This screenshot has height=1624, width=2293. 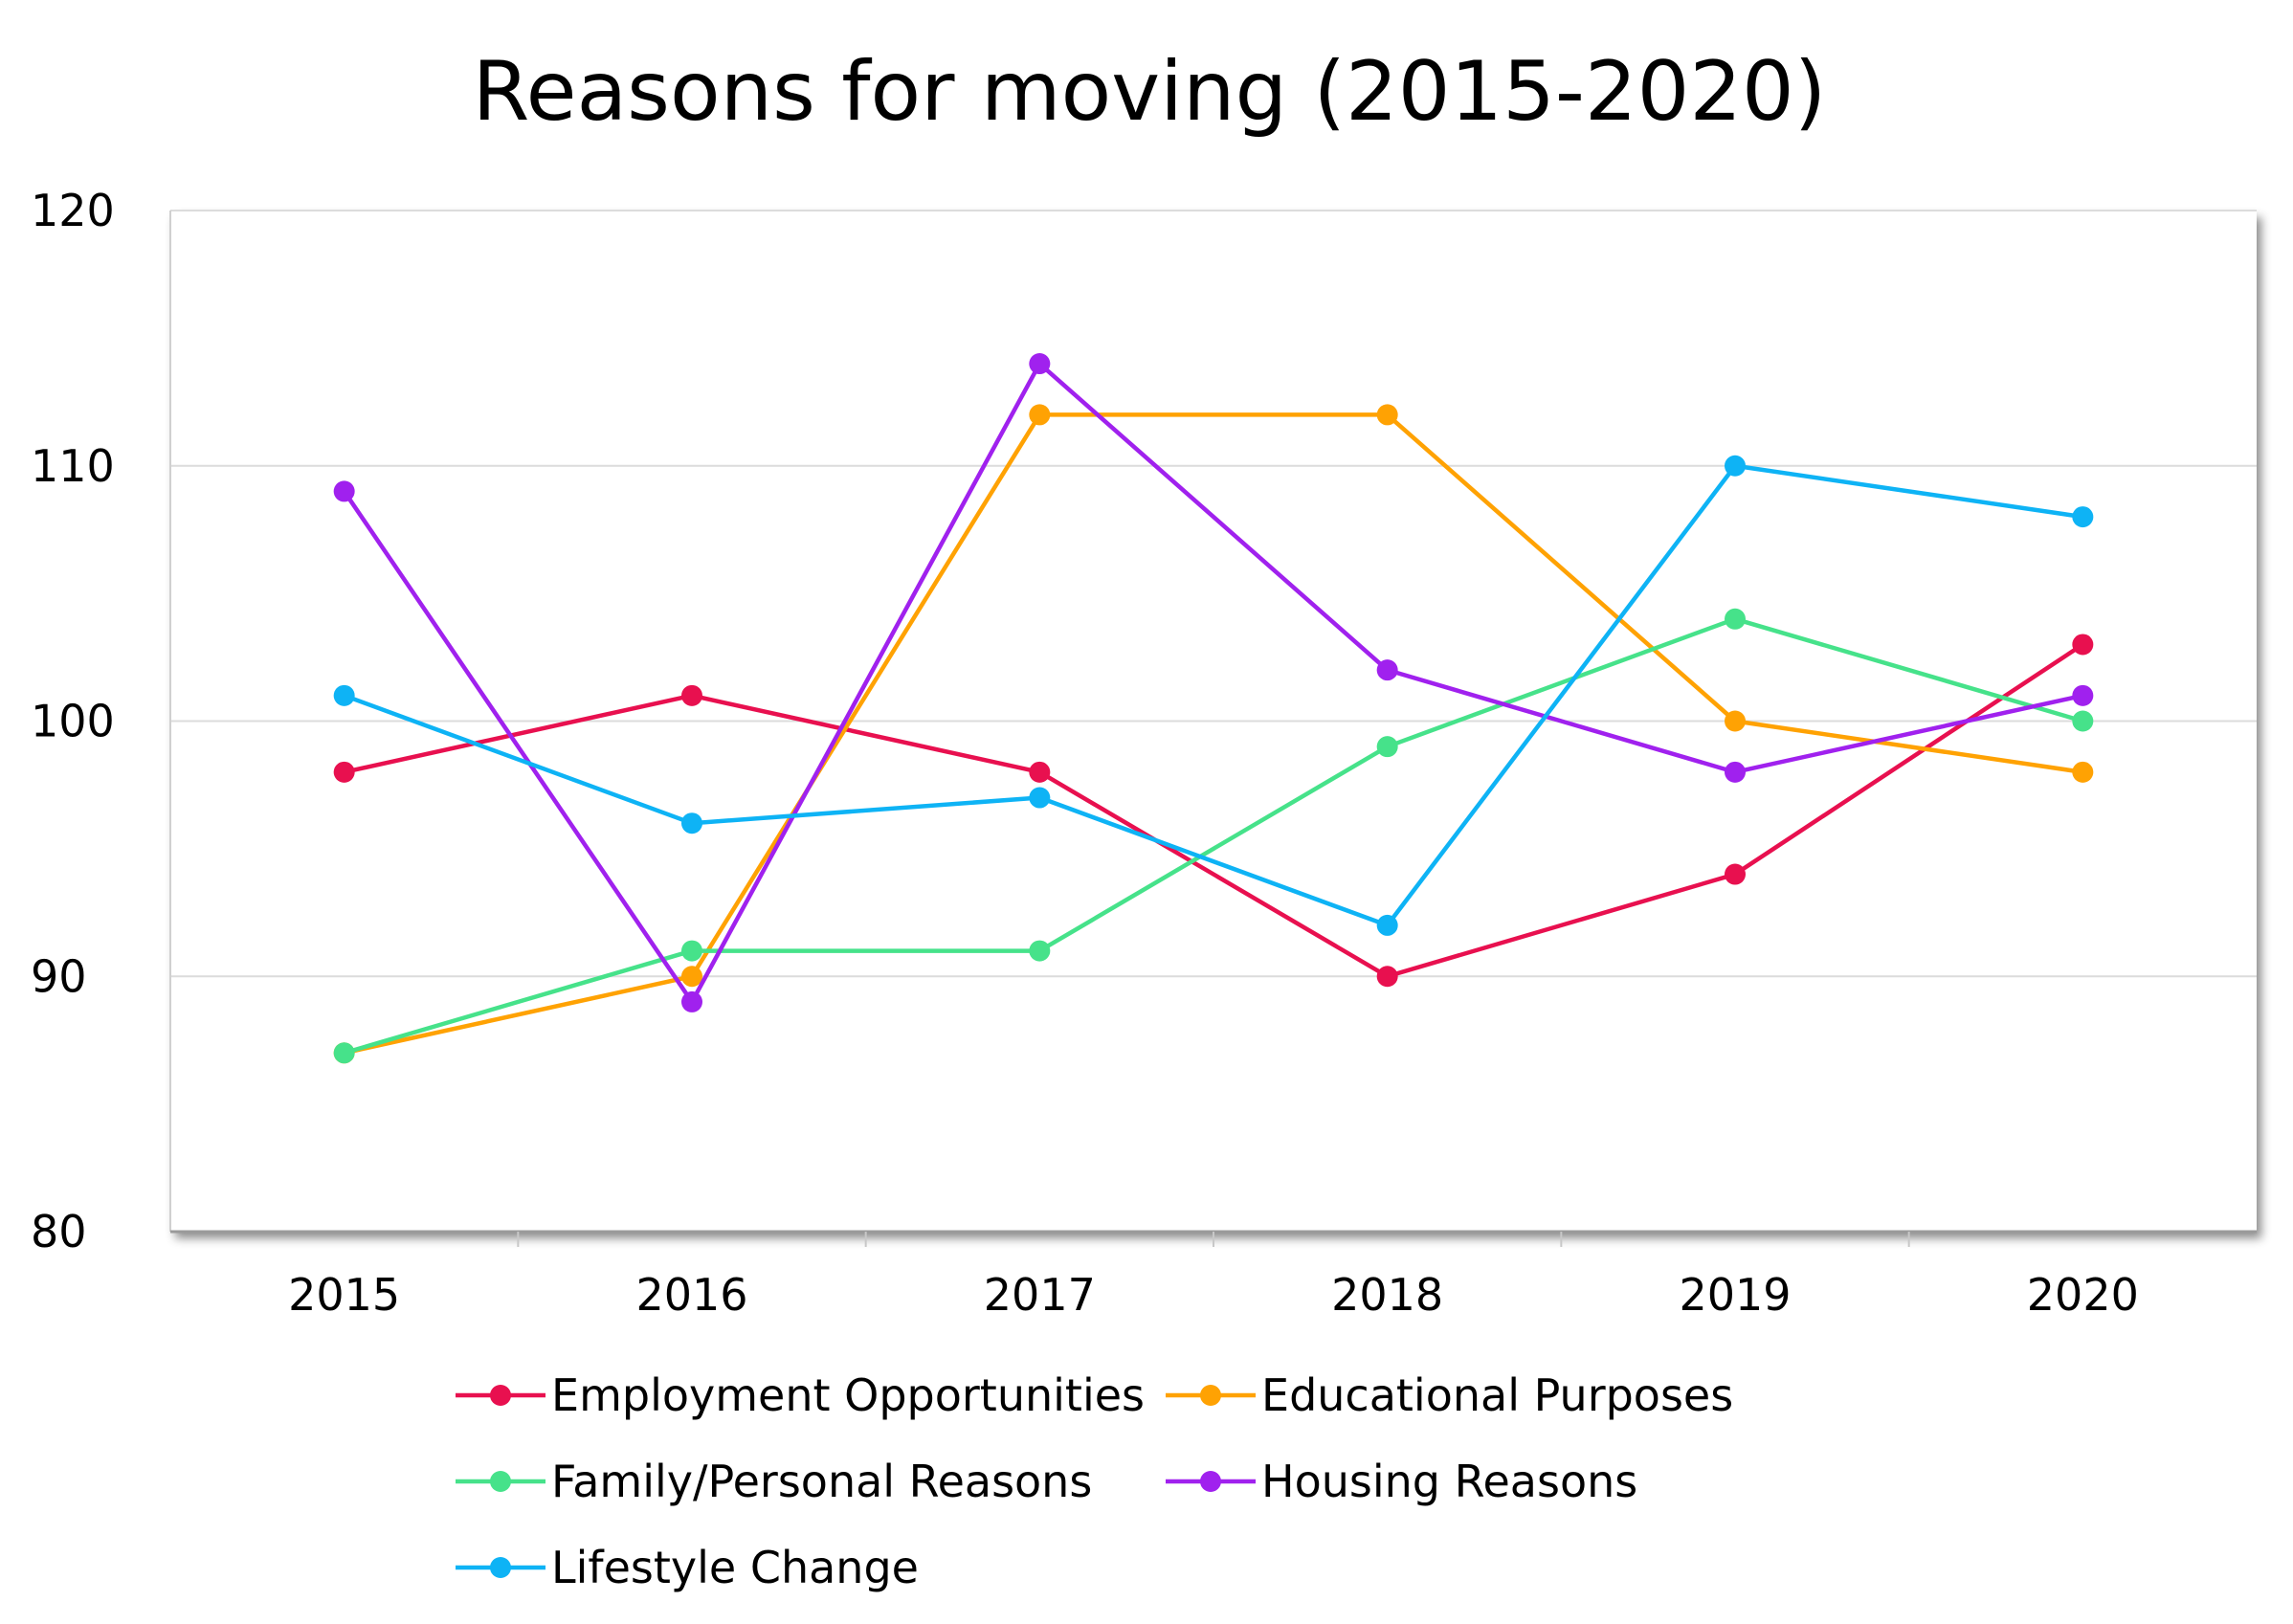 What do you see at coordinates (59, 1232) in the screenshot?
I see `y-tick-label: 80` at bounding box center [59, 1232].